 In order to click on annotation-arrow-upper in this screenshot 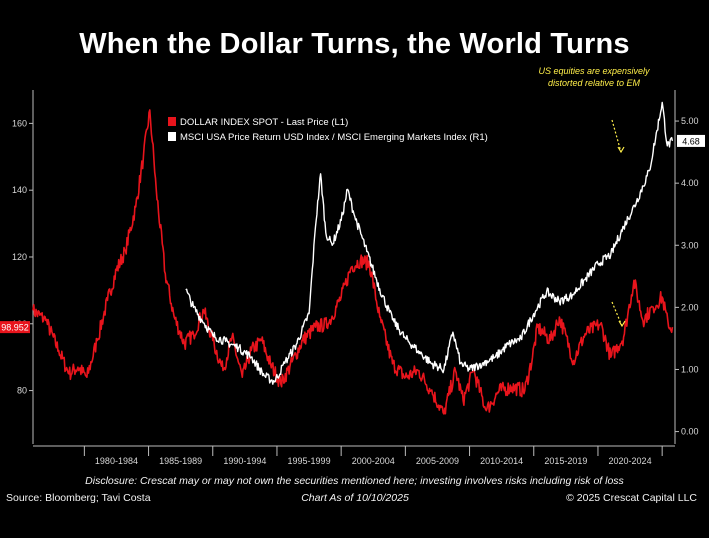, I will do `click(616, 136)`.